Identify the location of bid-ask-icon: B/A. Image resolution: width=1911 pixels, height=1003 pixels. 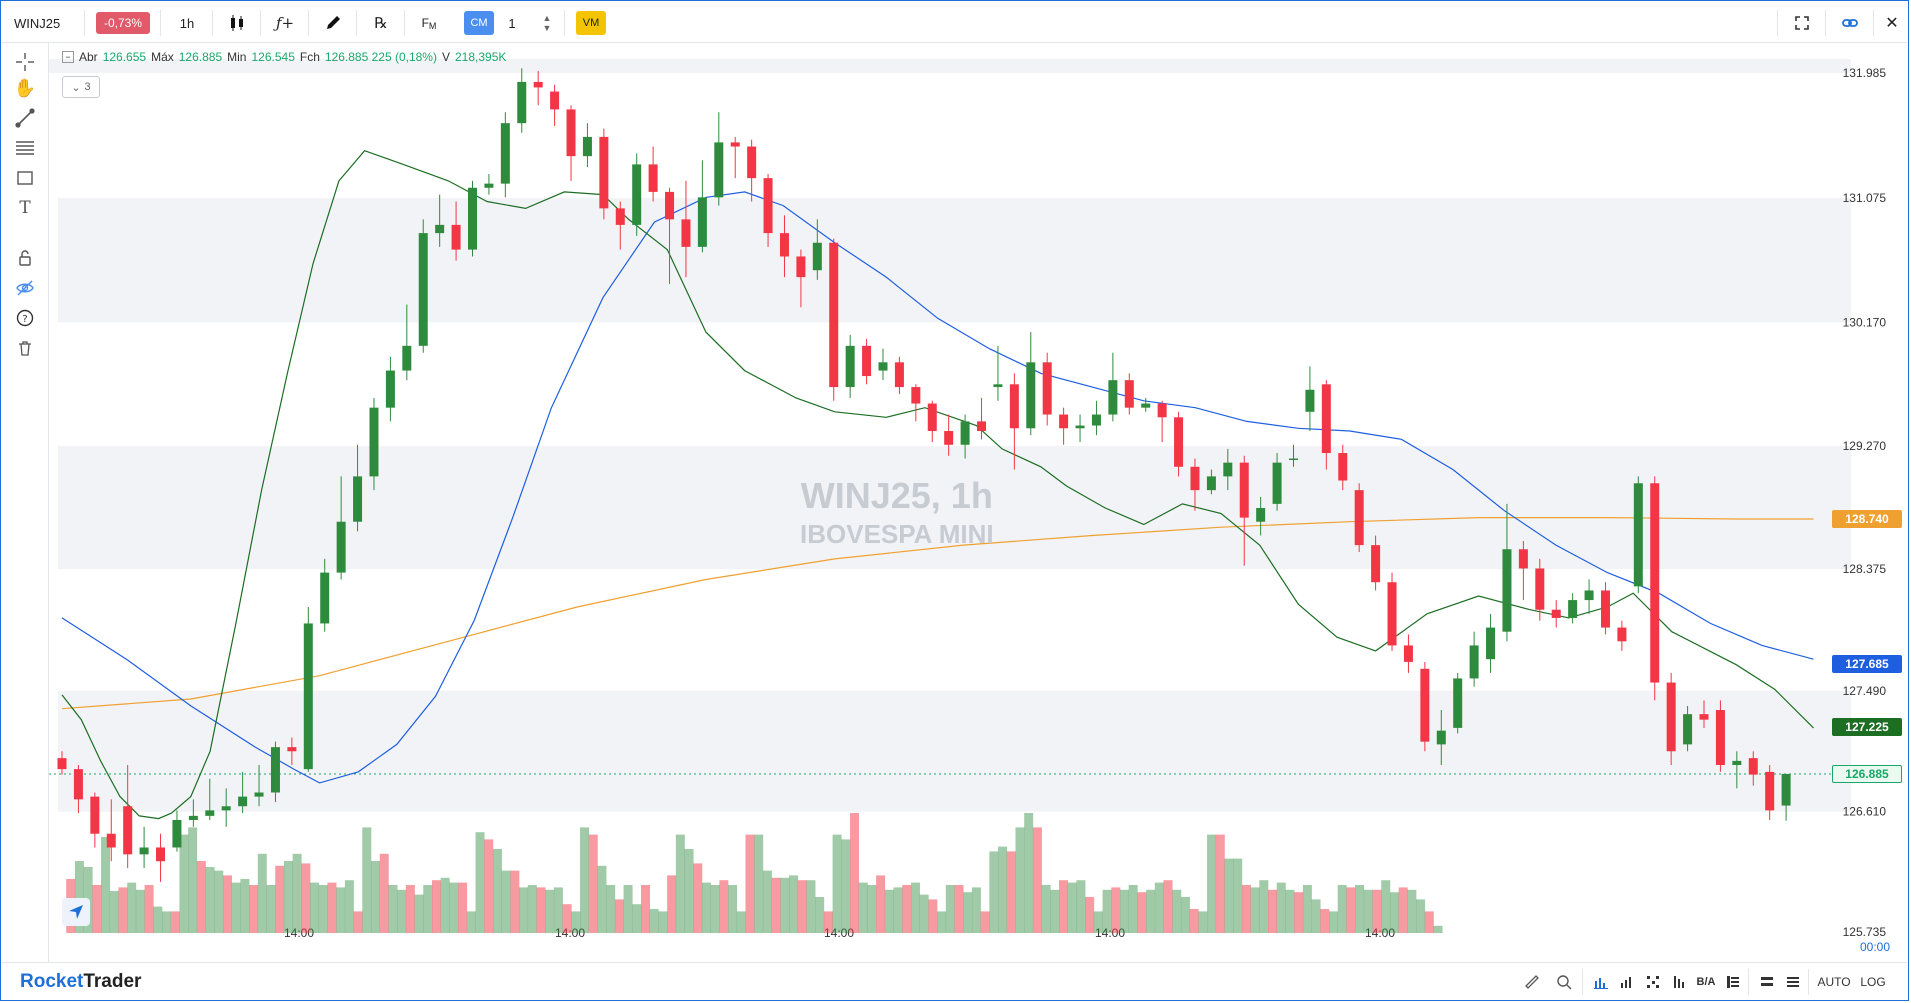
(1706, 982).